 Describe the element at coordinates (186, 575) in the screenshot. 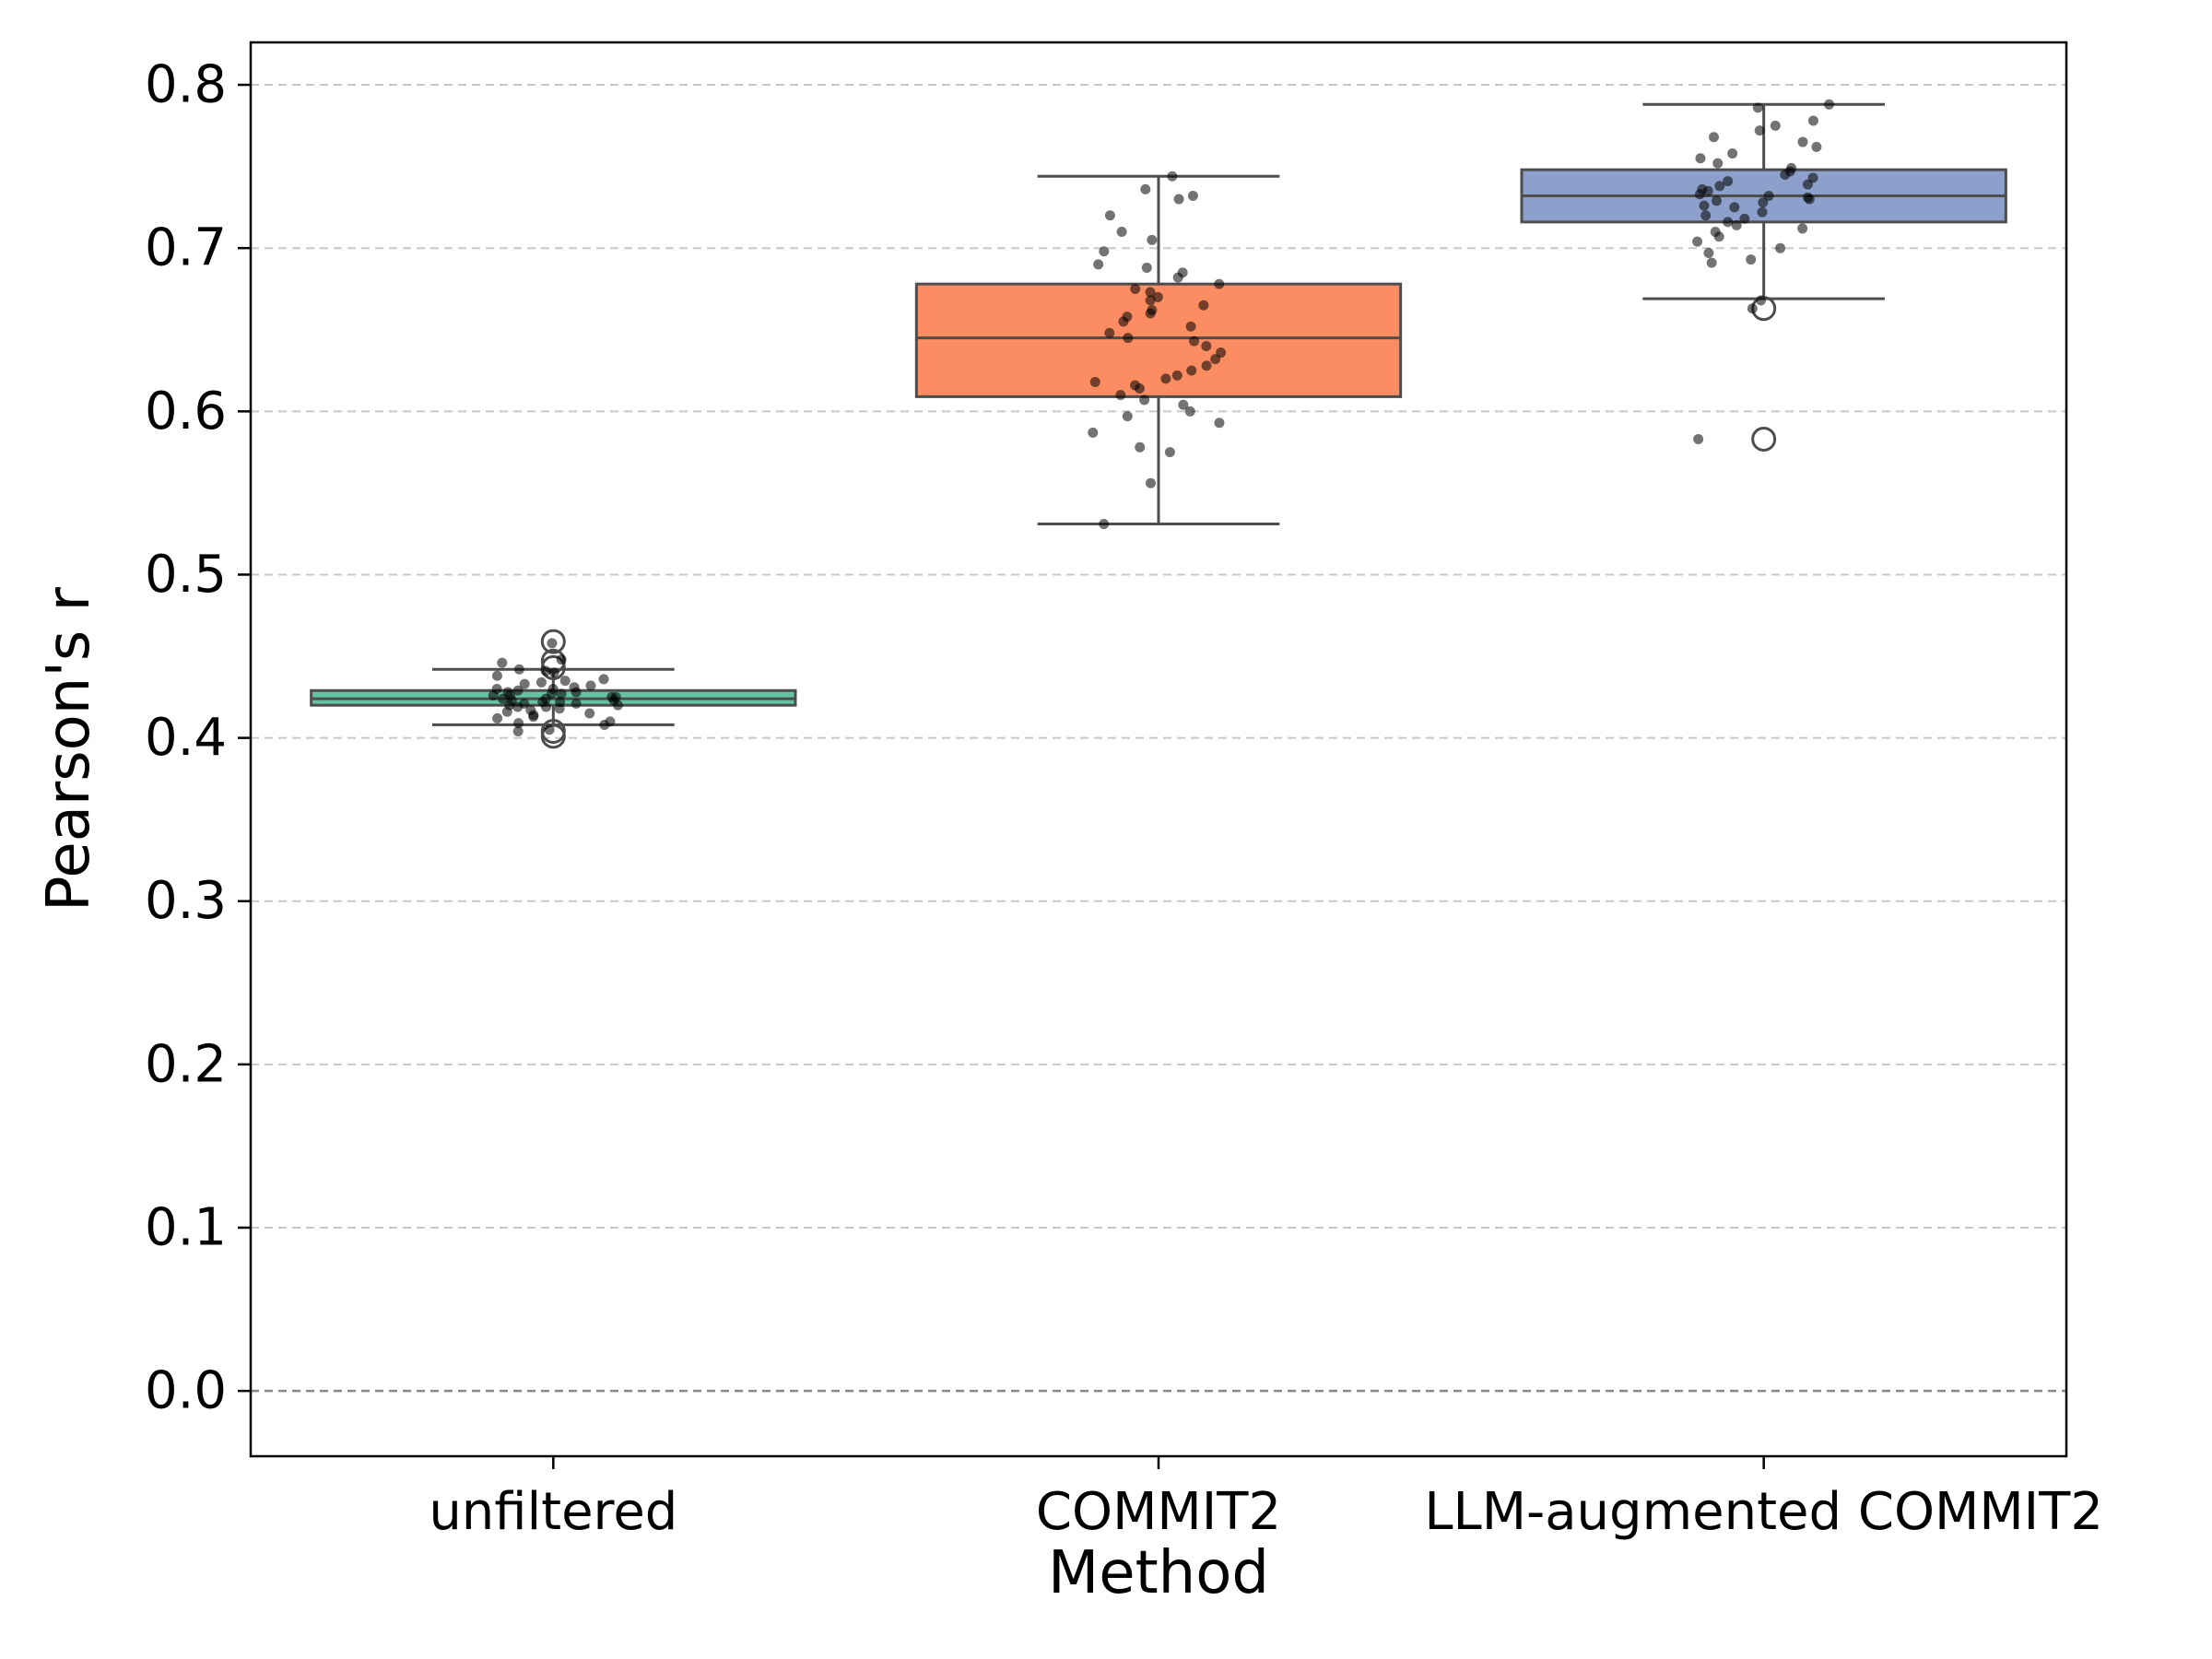

I see `y-tick-label: 0.5` at that location.